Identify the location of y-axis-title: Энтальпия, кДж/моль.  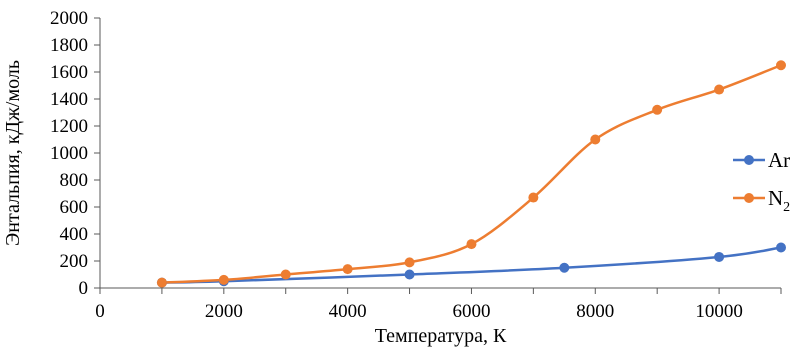
(13, 153).